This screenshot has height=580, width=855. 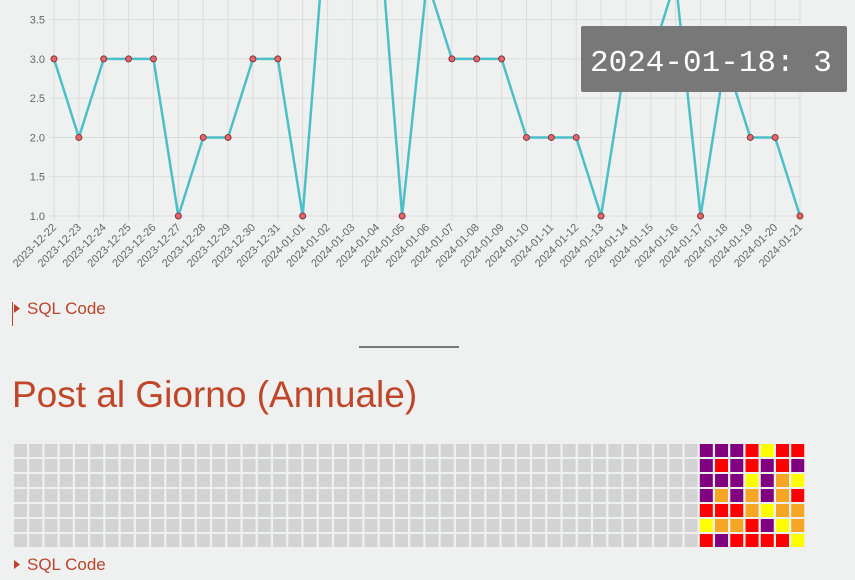 I want to click on disclosure-arrow, so click(x=17, y=564).